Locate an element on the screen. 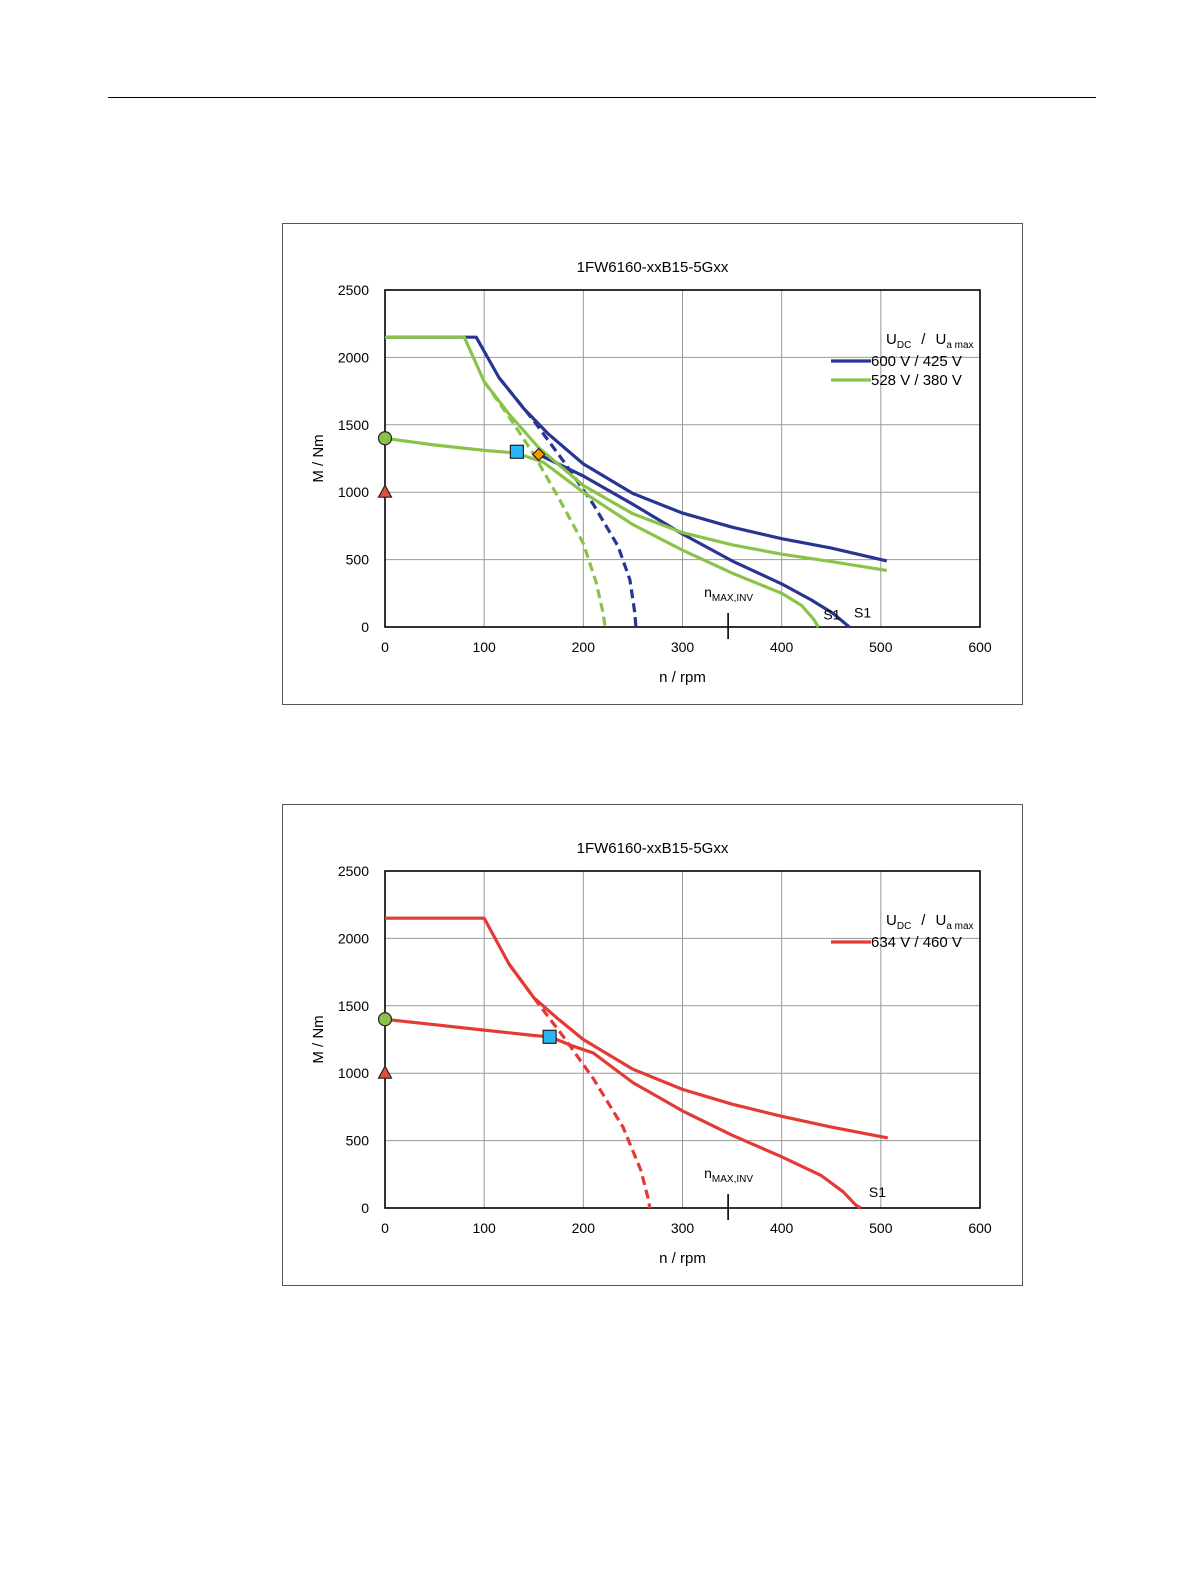 This screenshot has height=1587, width=1191. legend-entry: 634 V / 460 V is located at coordinates (916, 942).